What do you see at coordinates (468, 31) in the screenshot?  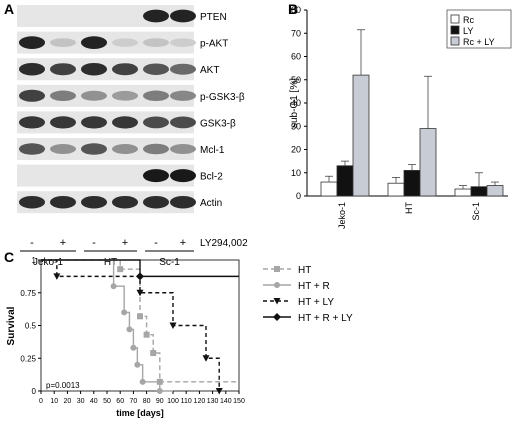 I see `legend-label: LY` at bounding box center [468, 31].